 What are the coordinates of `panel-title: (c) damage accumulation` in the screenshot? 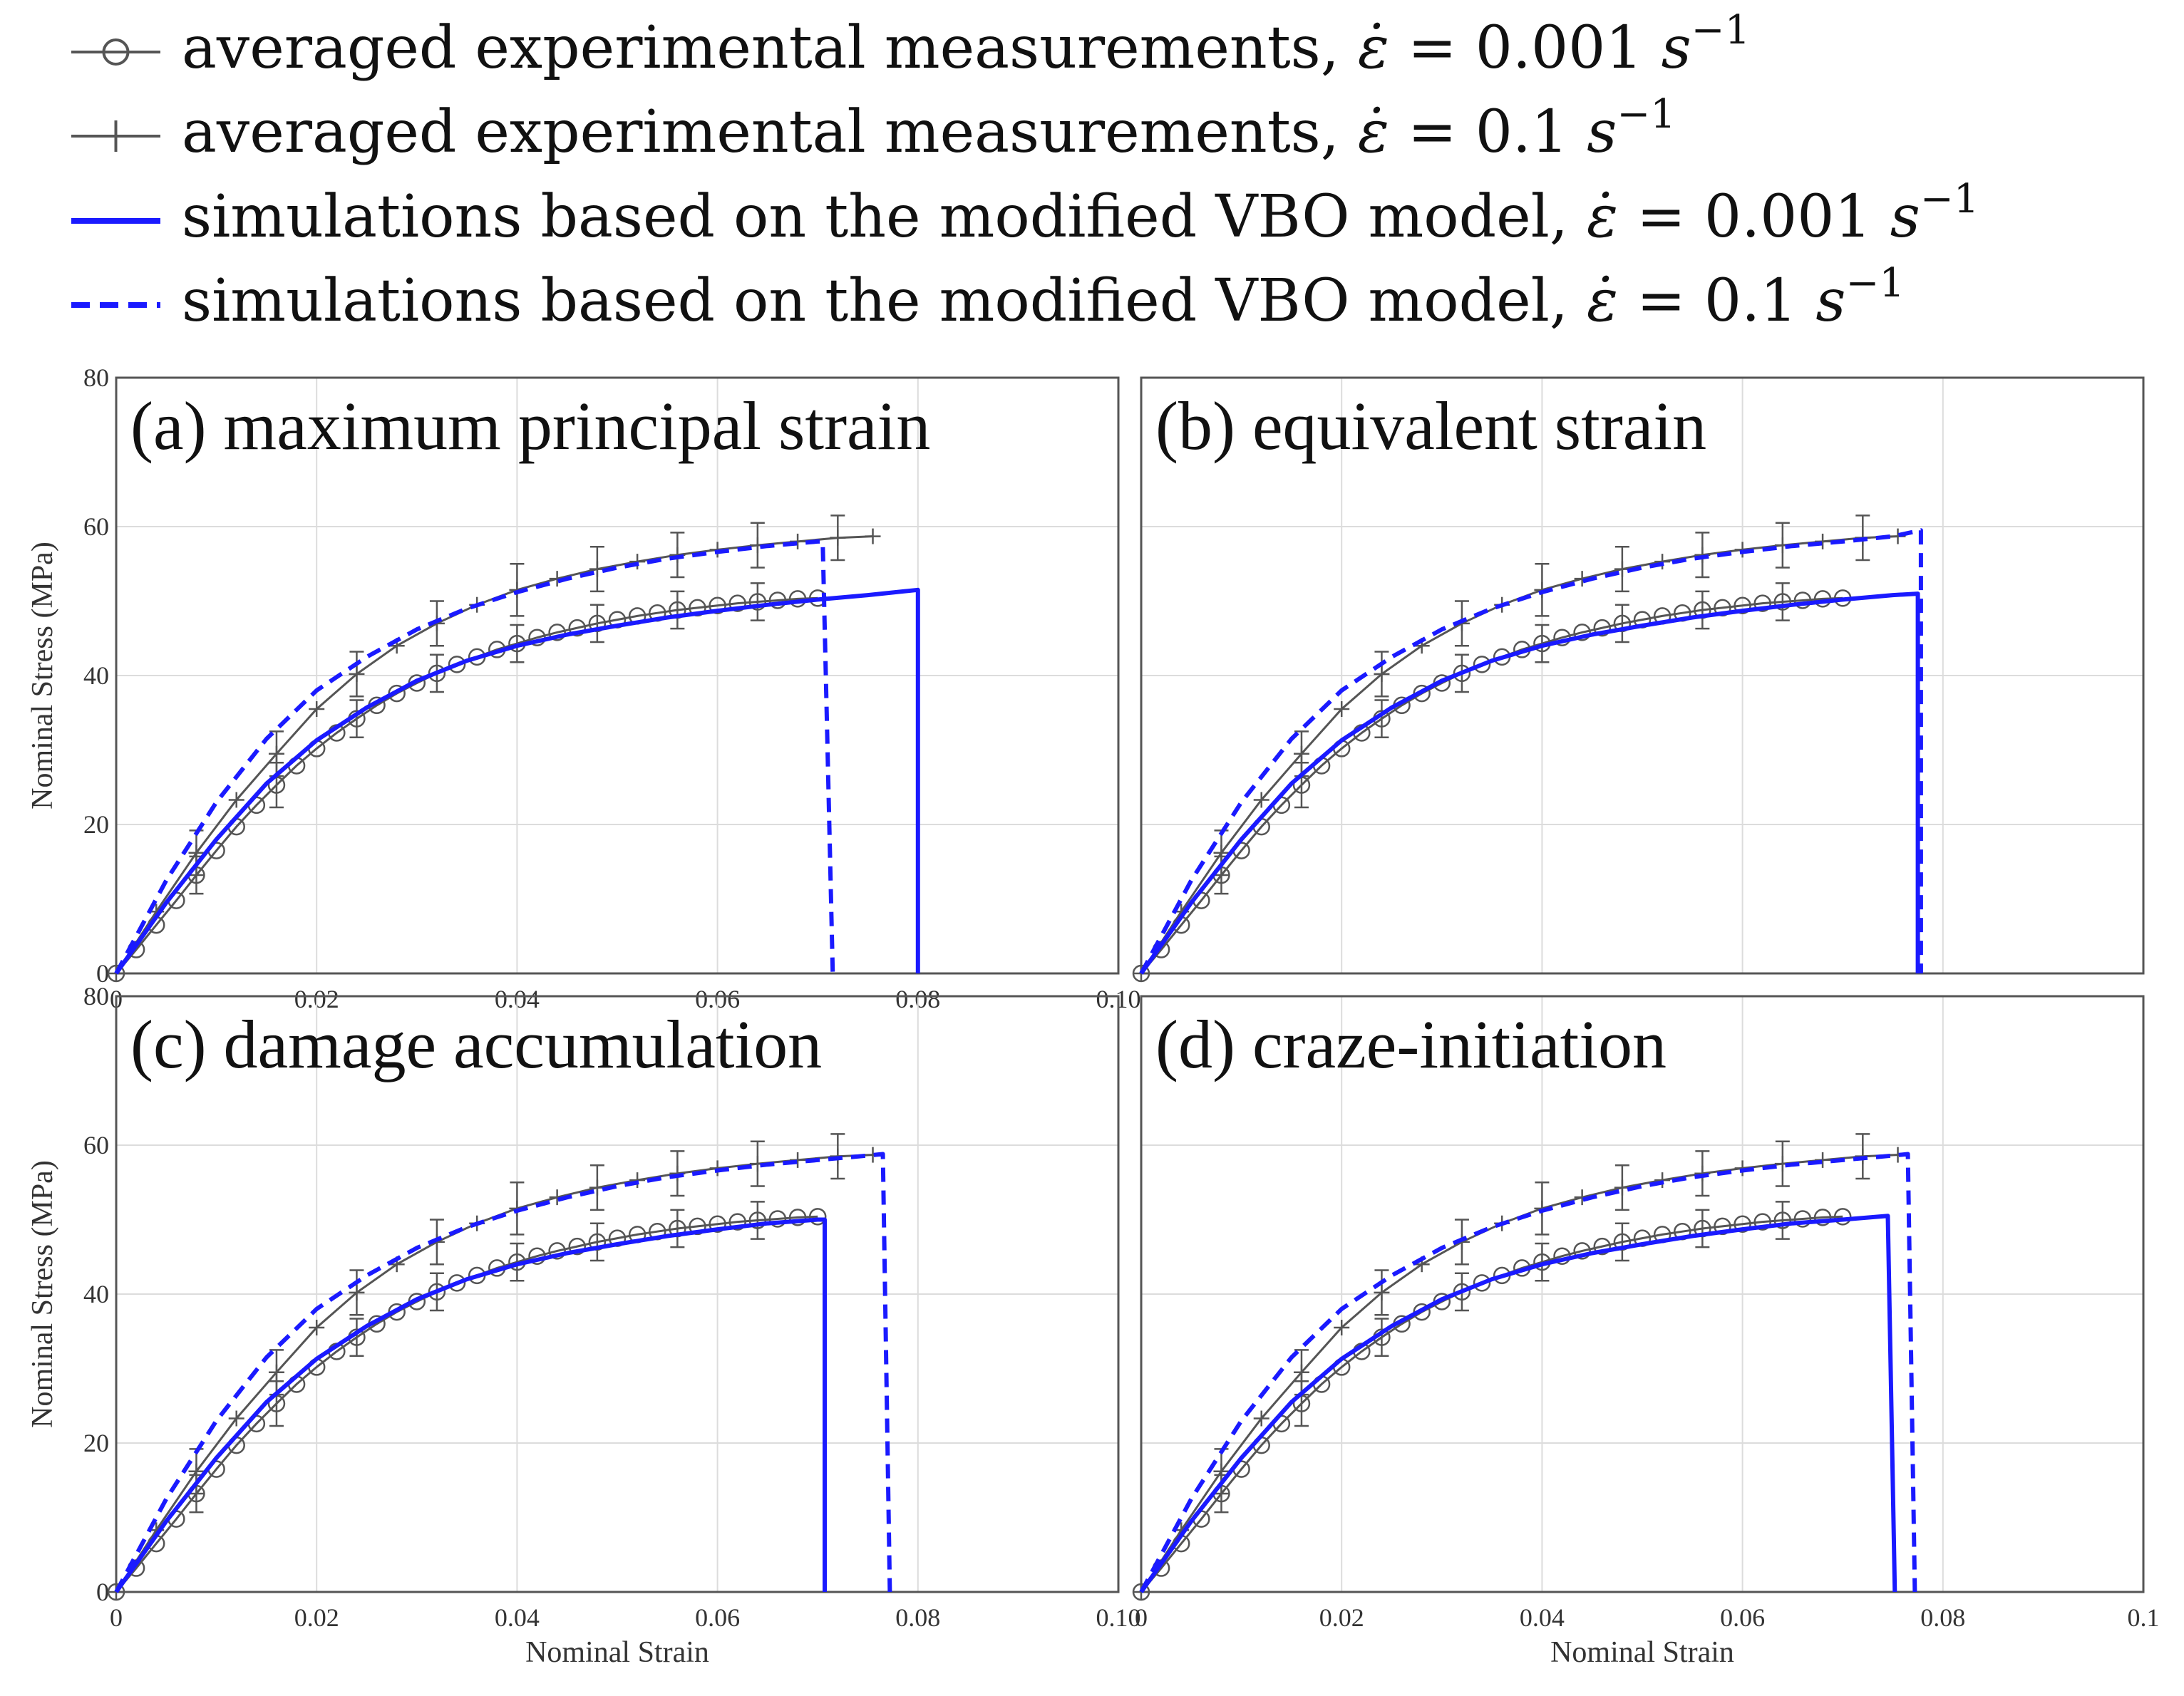 It's located at (476, 1044).